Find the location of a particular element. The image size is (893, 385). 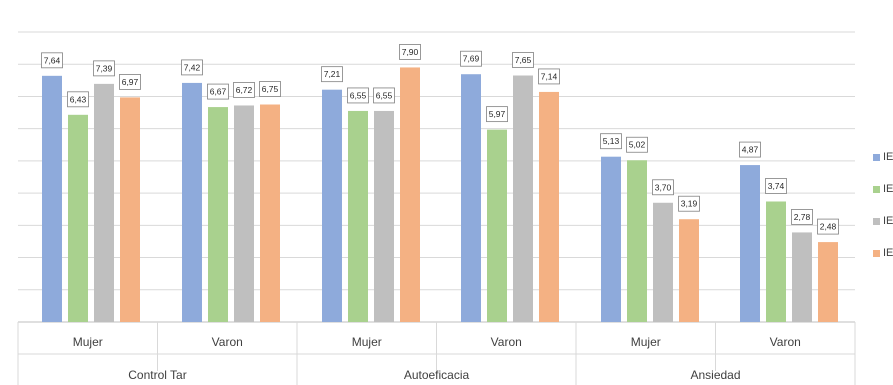

data-label-ie1-2: 7,42 is located at coordinates (192, 67).